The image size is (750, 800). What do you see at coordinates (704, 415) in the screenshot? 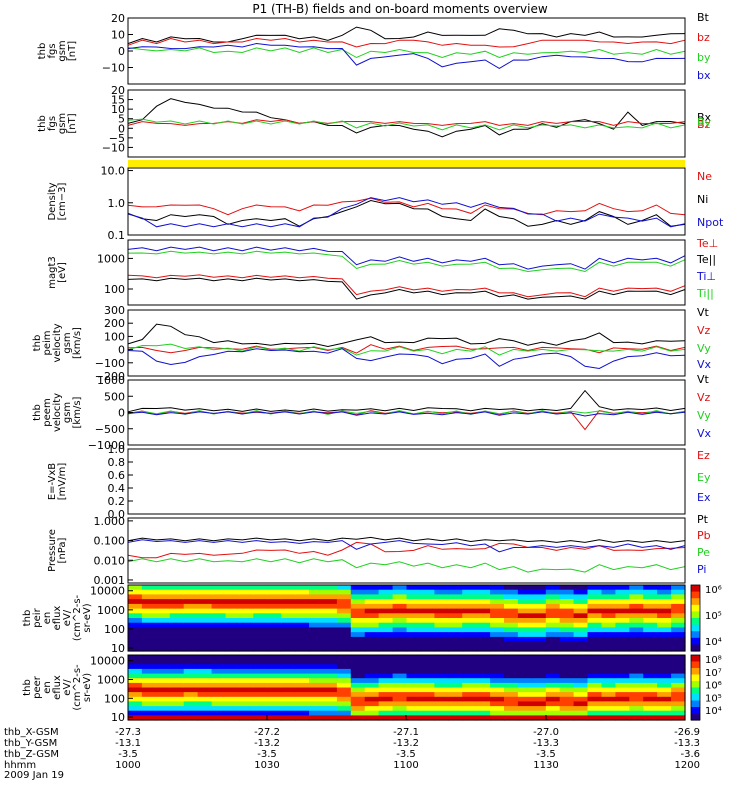
I see `legend-entry-Vy: Vy` at bounding box center [704, 415].